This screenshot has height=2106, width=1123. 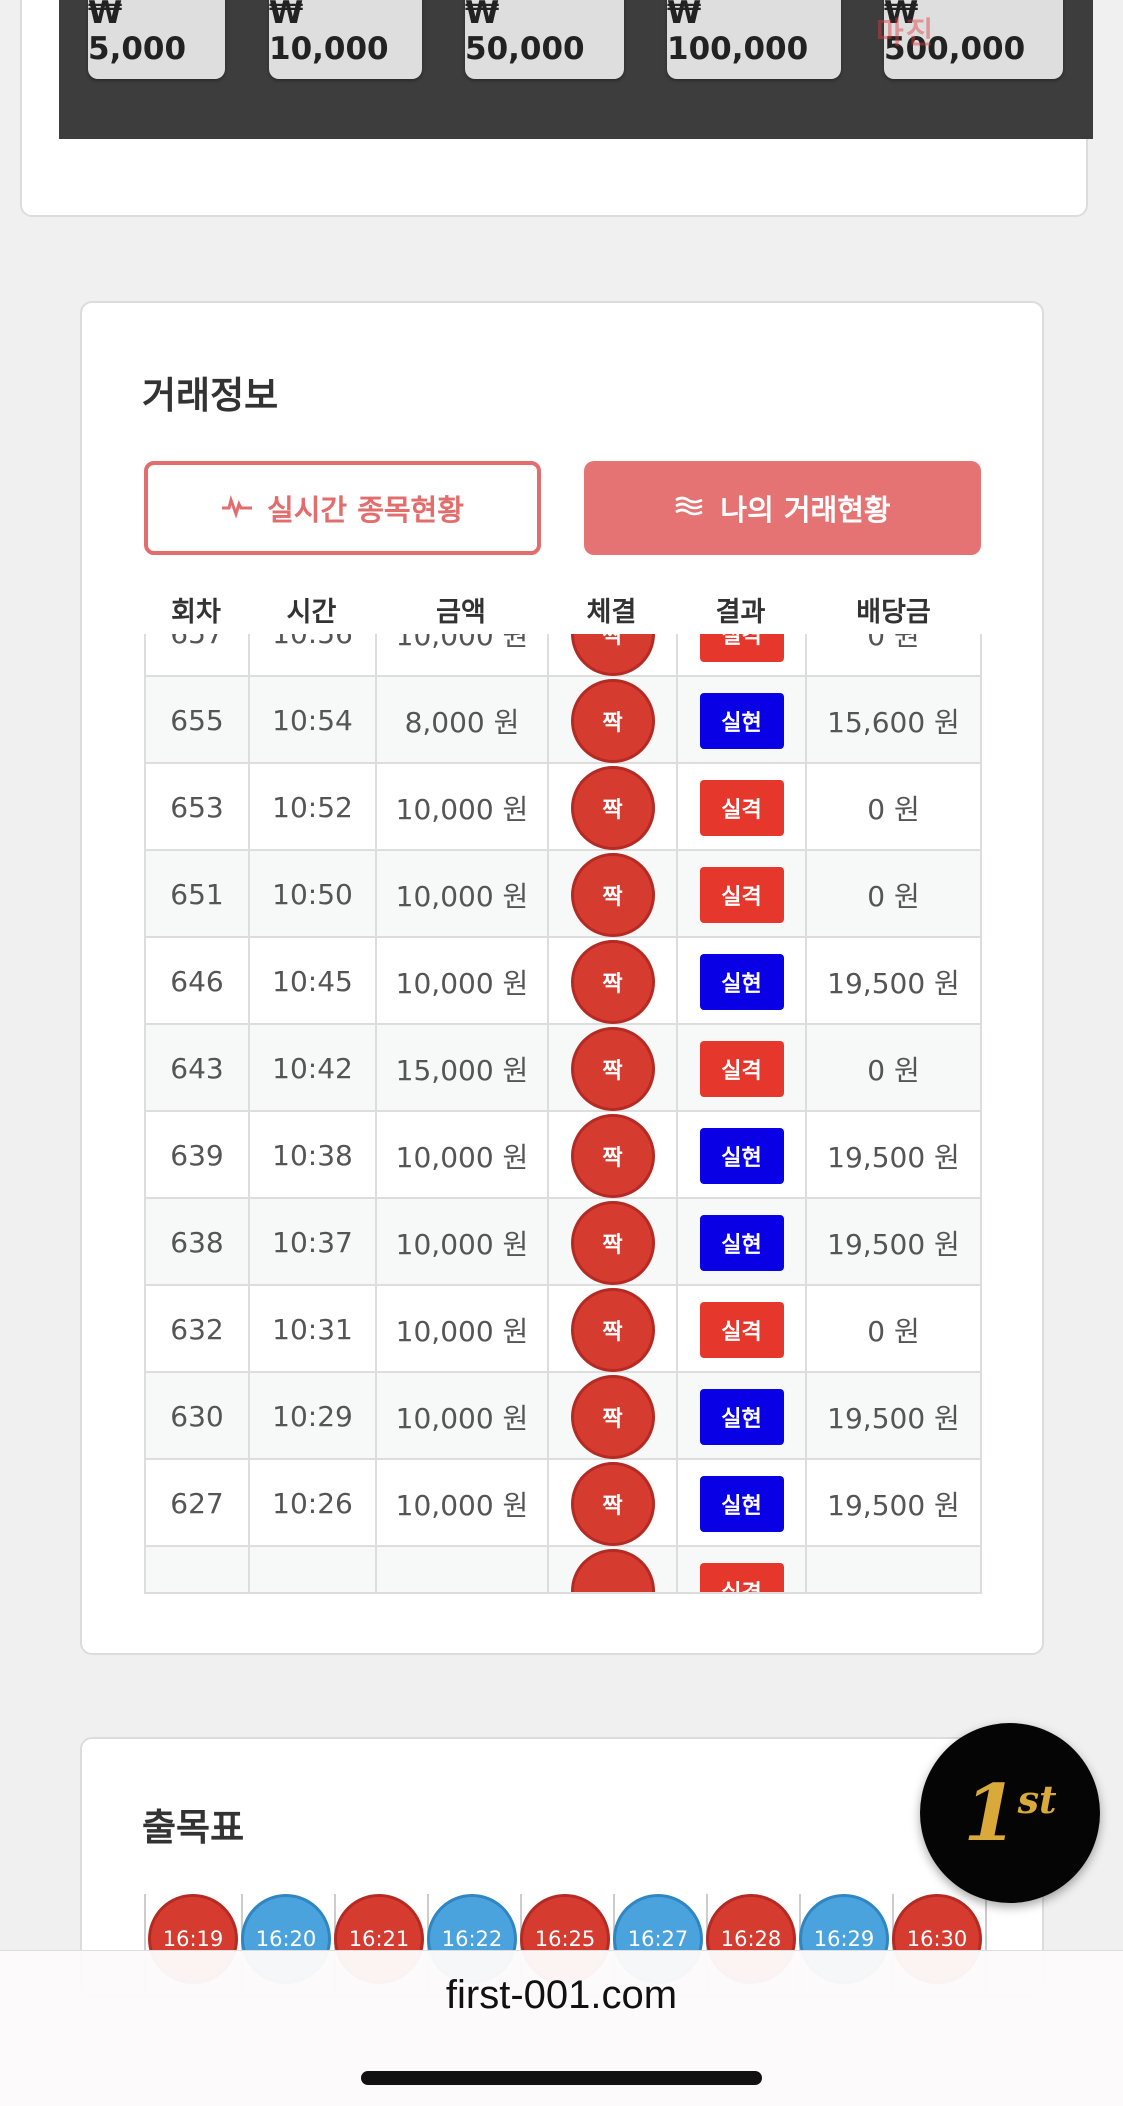 I want to click on cell-amount: 8,000 원, so click(x=461, y=720).